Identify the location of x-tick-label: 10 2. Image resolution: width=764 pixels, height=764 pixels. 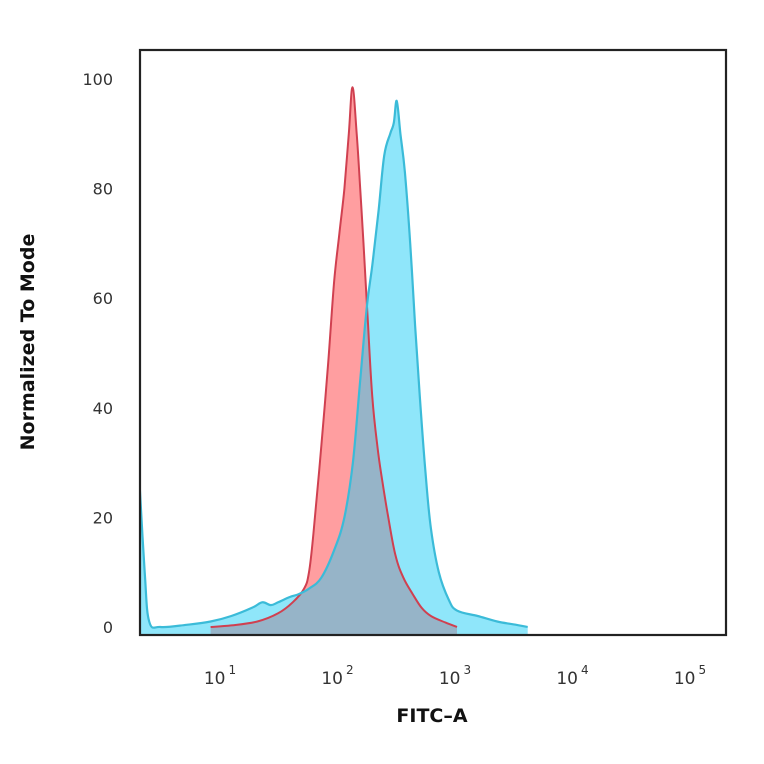
(337, 676).